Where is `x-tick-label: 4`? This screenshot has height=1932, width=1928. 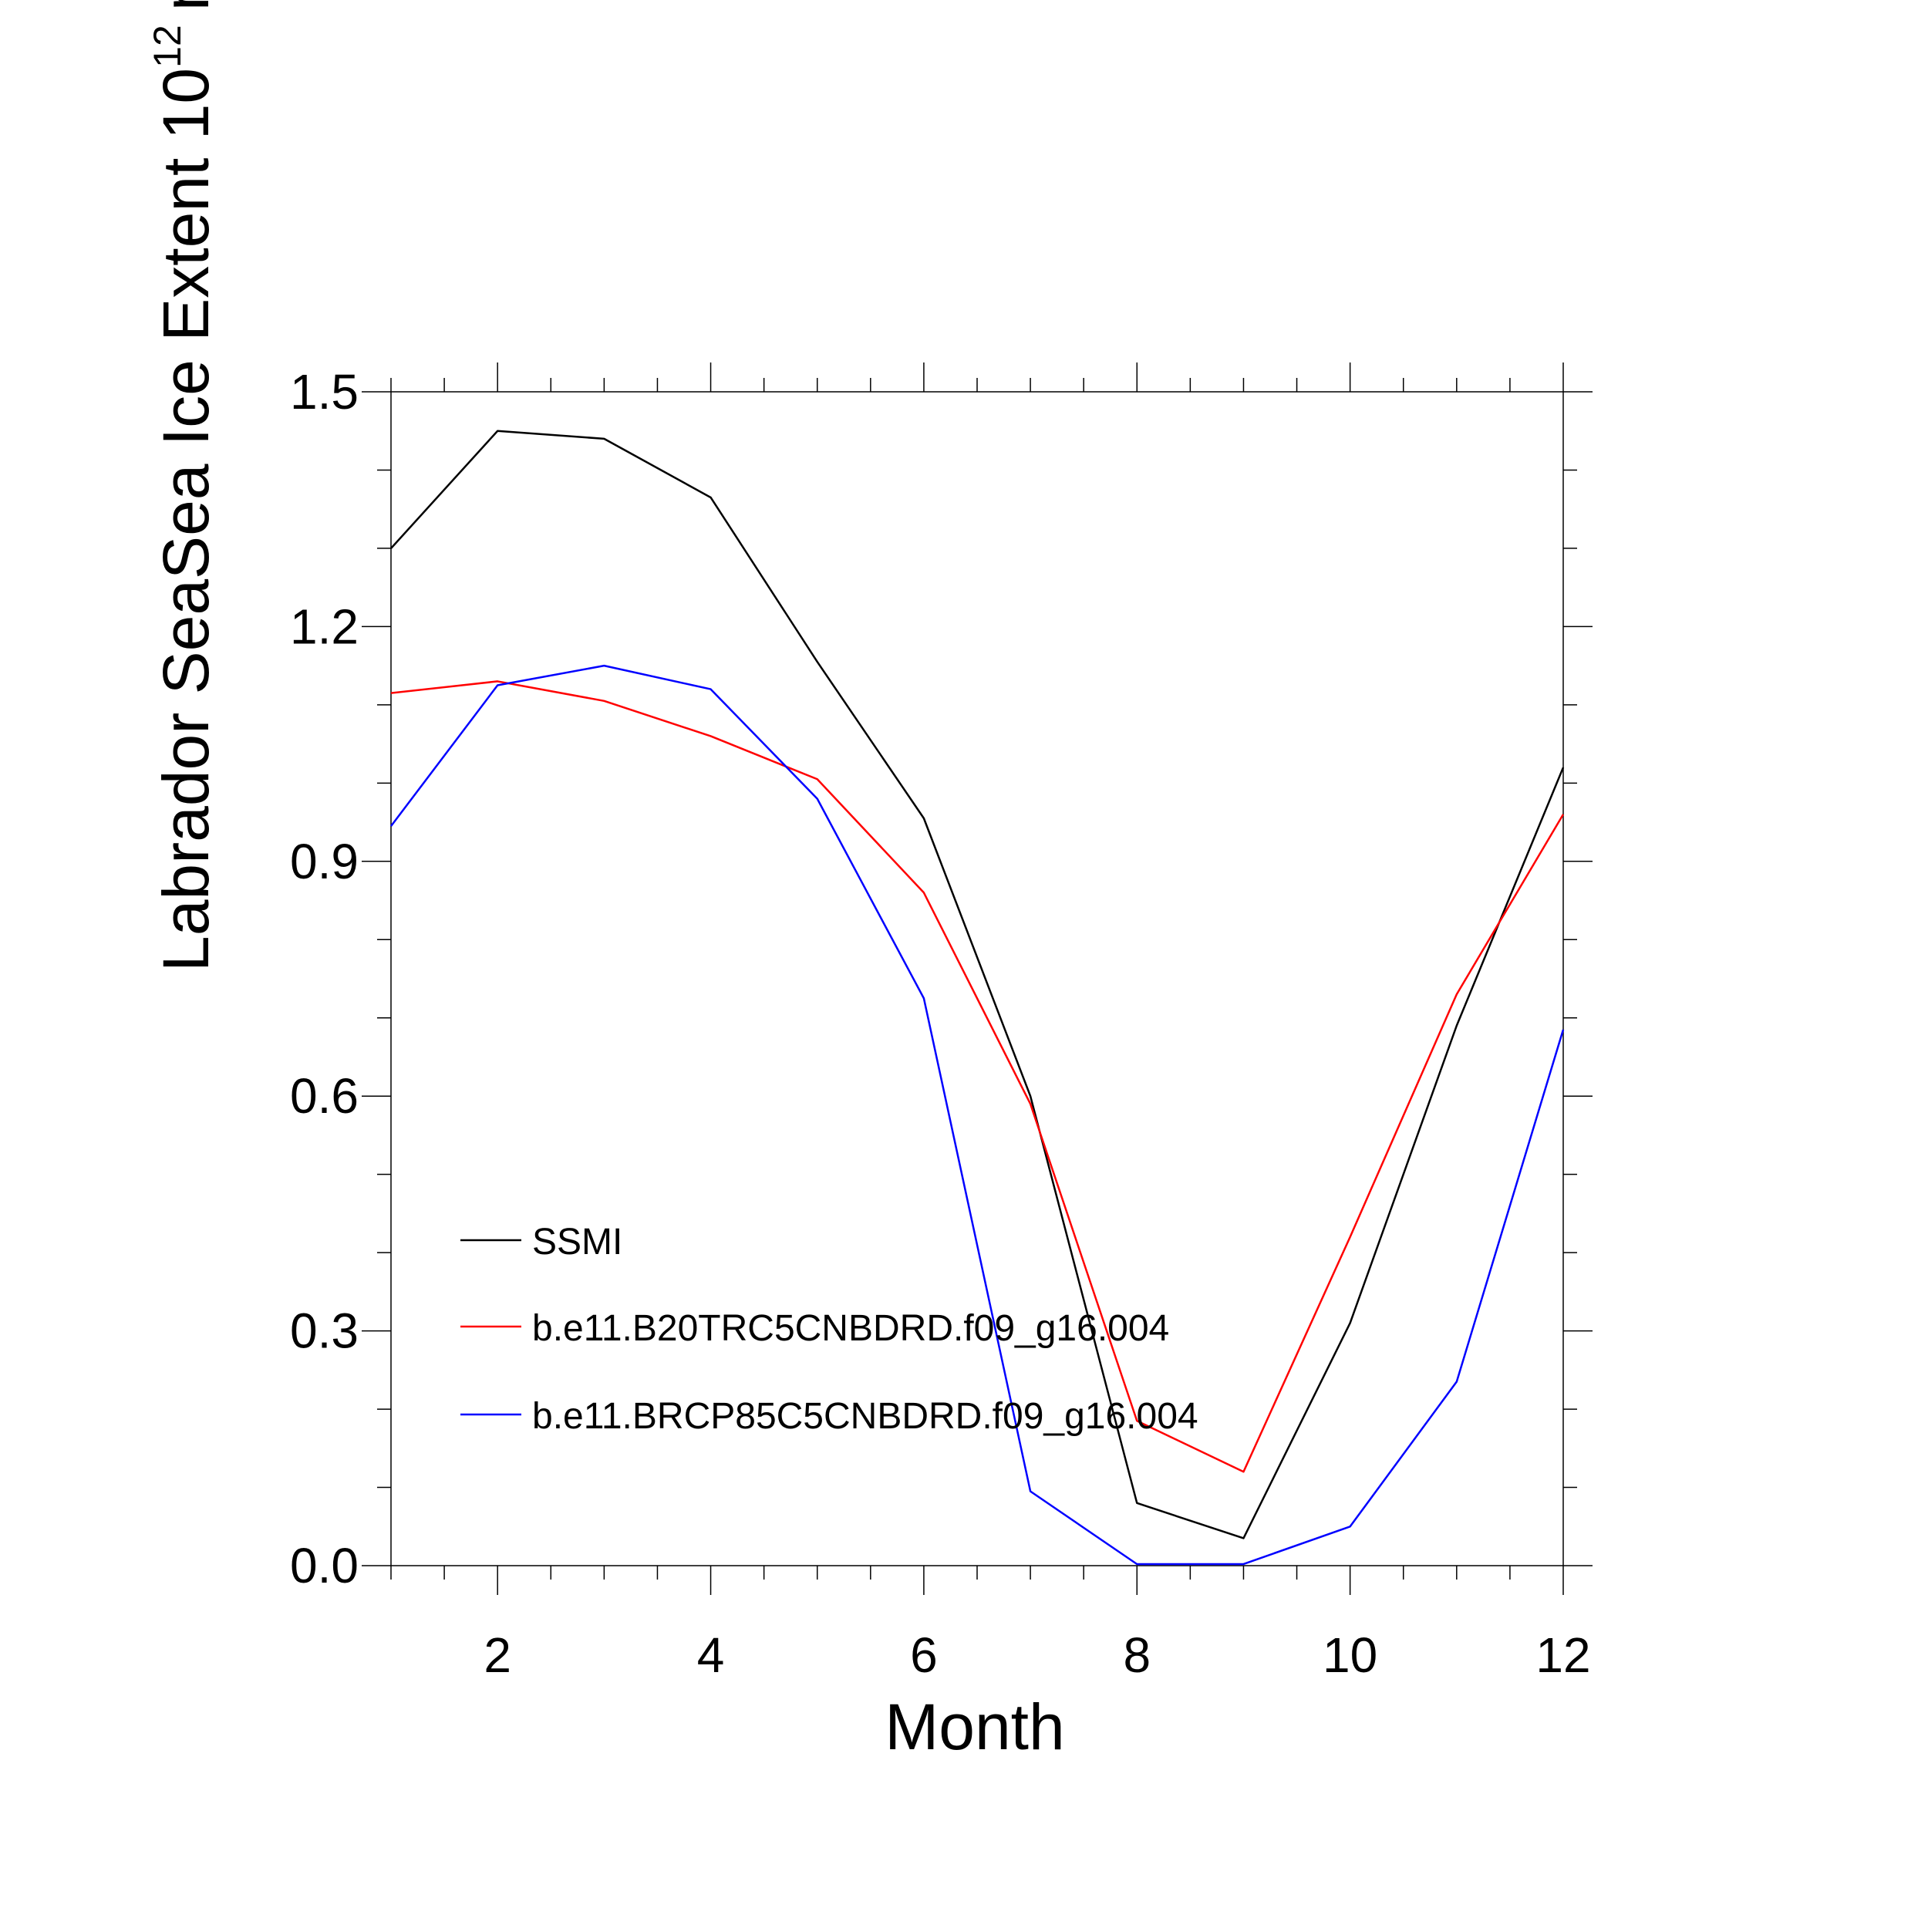
x-tick-label: 4 is located at coordinates (711, 1655).